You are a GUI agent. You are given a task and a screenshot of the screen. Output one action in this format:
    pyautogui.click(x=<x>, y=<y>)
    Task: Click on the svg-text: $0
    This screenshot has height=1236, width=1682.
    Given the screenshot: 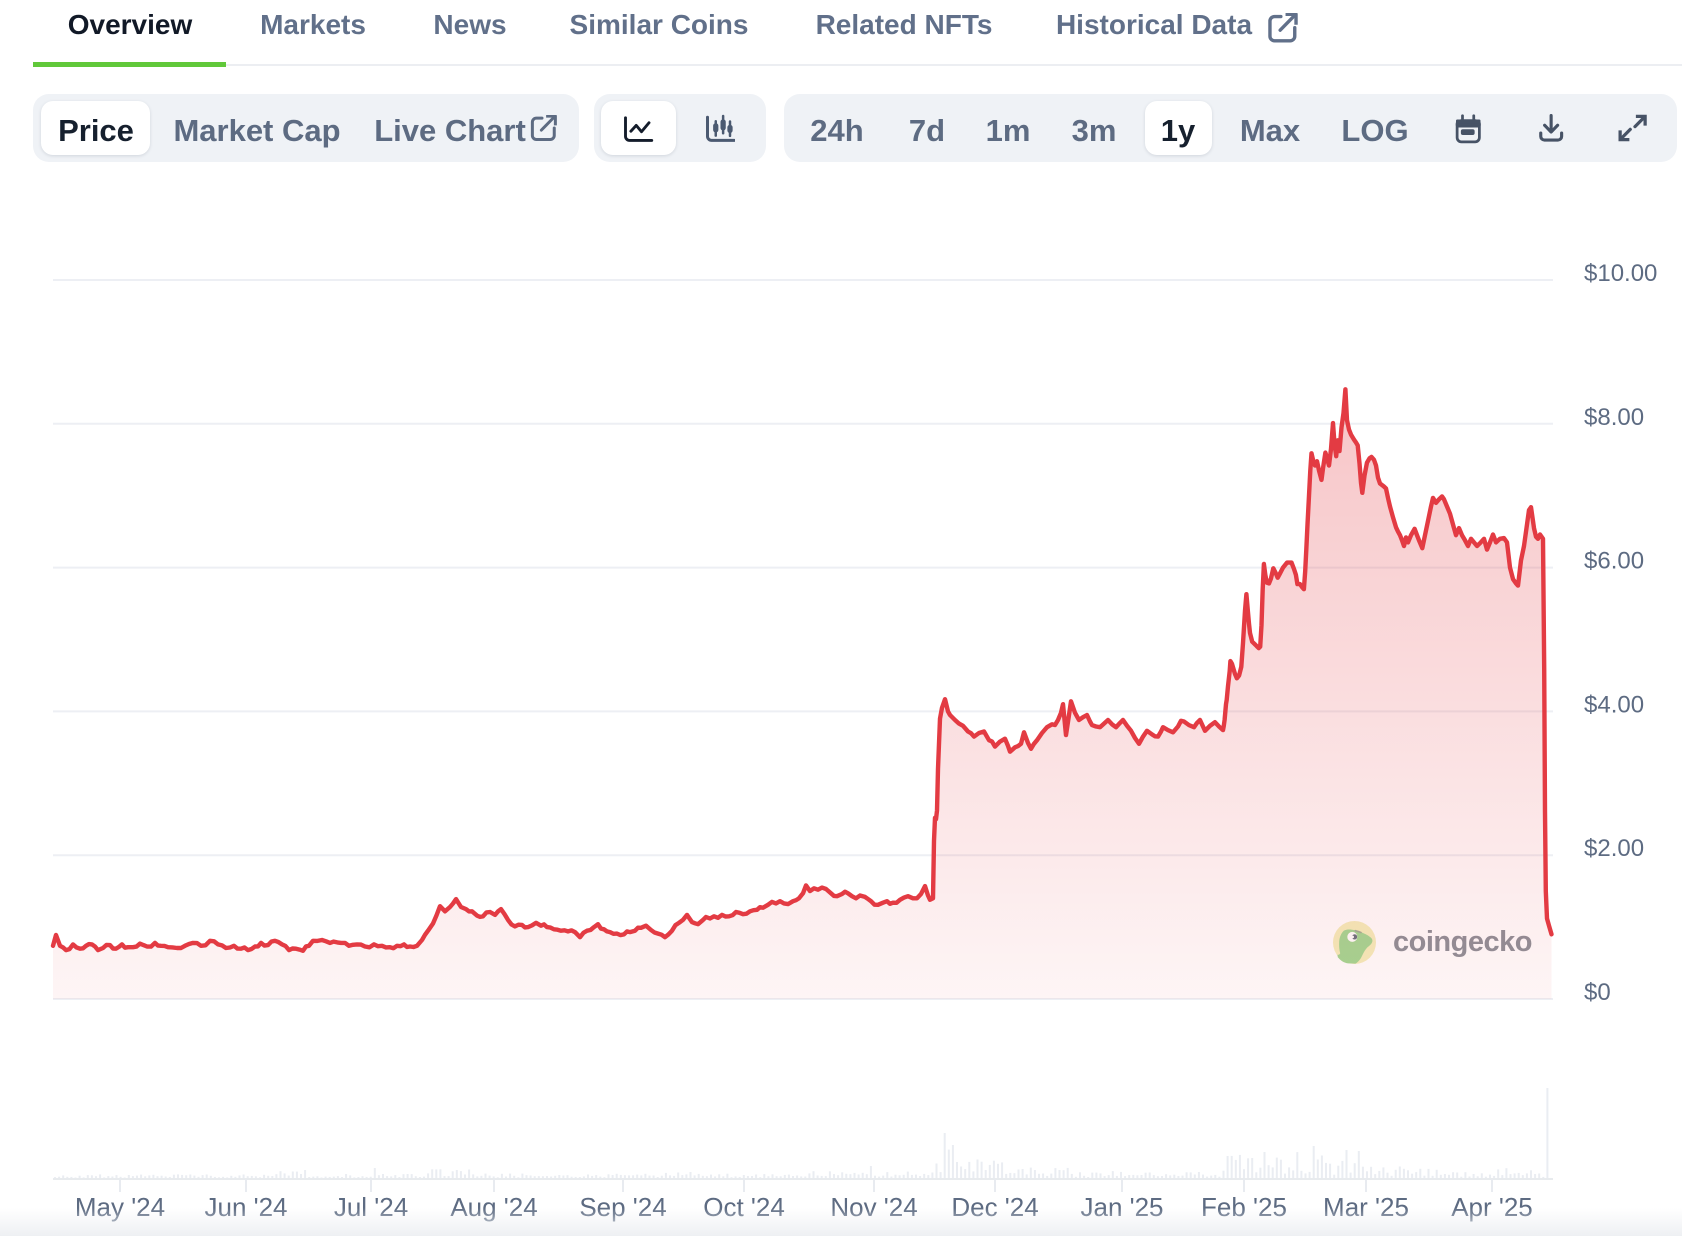 What is the action you would take?
    pyautogui.click(x=1597, y=992)
    